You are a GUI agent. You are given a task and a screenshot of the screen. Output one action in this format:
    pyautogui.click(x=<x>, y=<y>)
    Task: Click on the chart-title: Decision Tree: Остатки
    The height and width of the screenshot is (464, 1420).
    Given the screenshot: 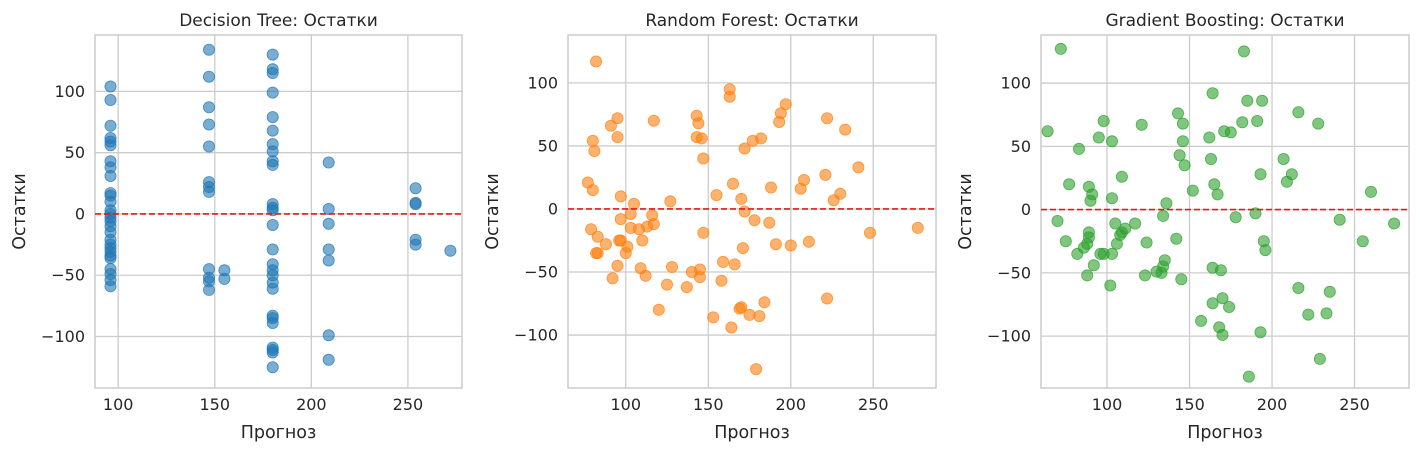 What is the action you would take?
    pyautogui.click(x=278, y=21)
    